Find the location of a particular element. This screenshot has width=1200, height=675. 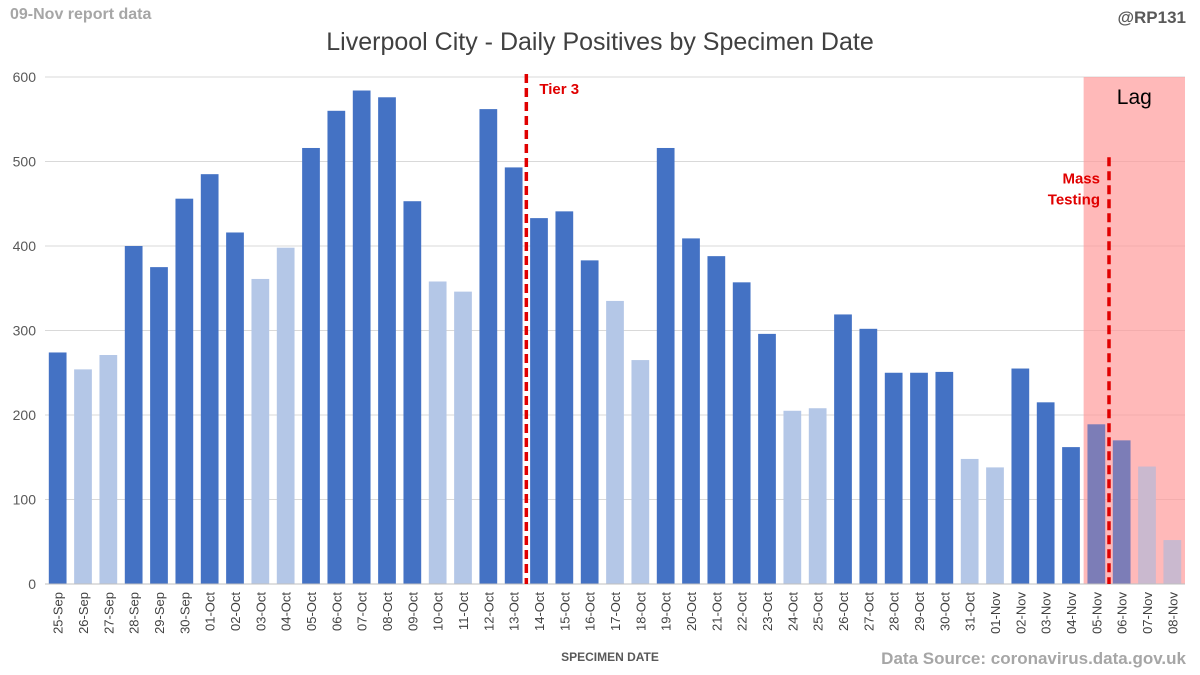

y-tick-label: 200 is located at coordinates (25, 415).